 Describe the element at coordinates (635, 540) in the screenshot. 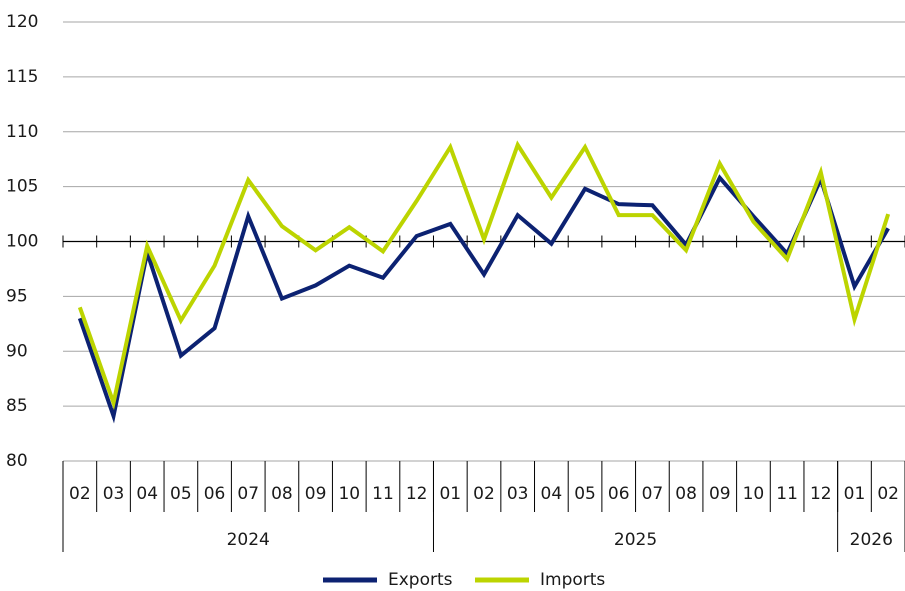

I see `year-label: 2025` at that location.